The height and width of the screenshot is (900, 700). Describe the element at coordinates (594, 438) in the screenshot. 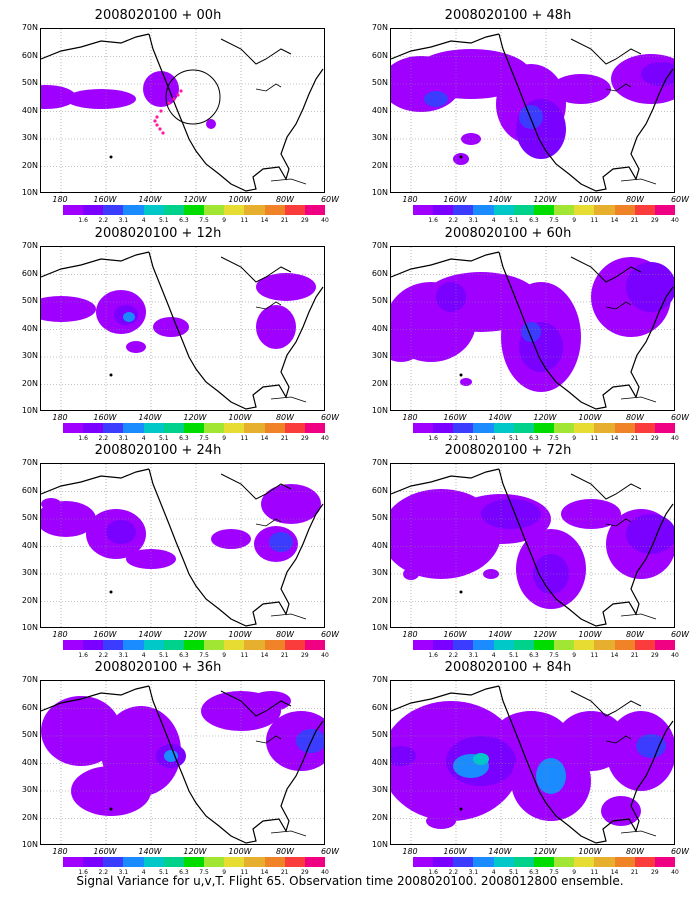

I see `colorbar-label: 11` at that location.